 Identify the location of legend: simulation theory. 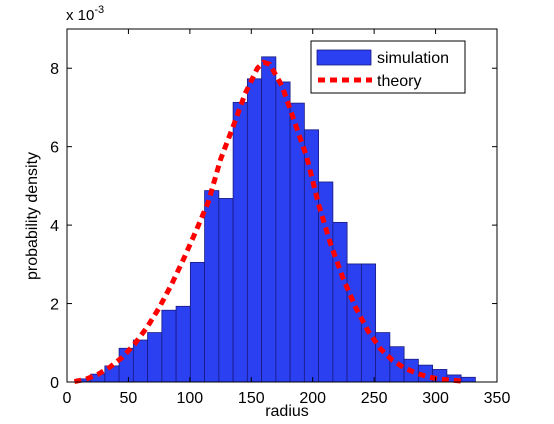
(388, 67).